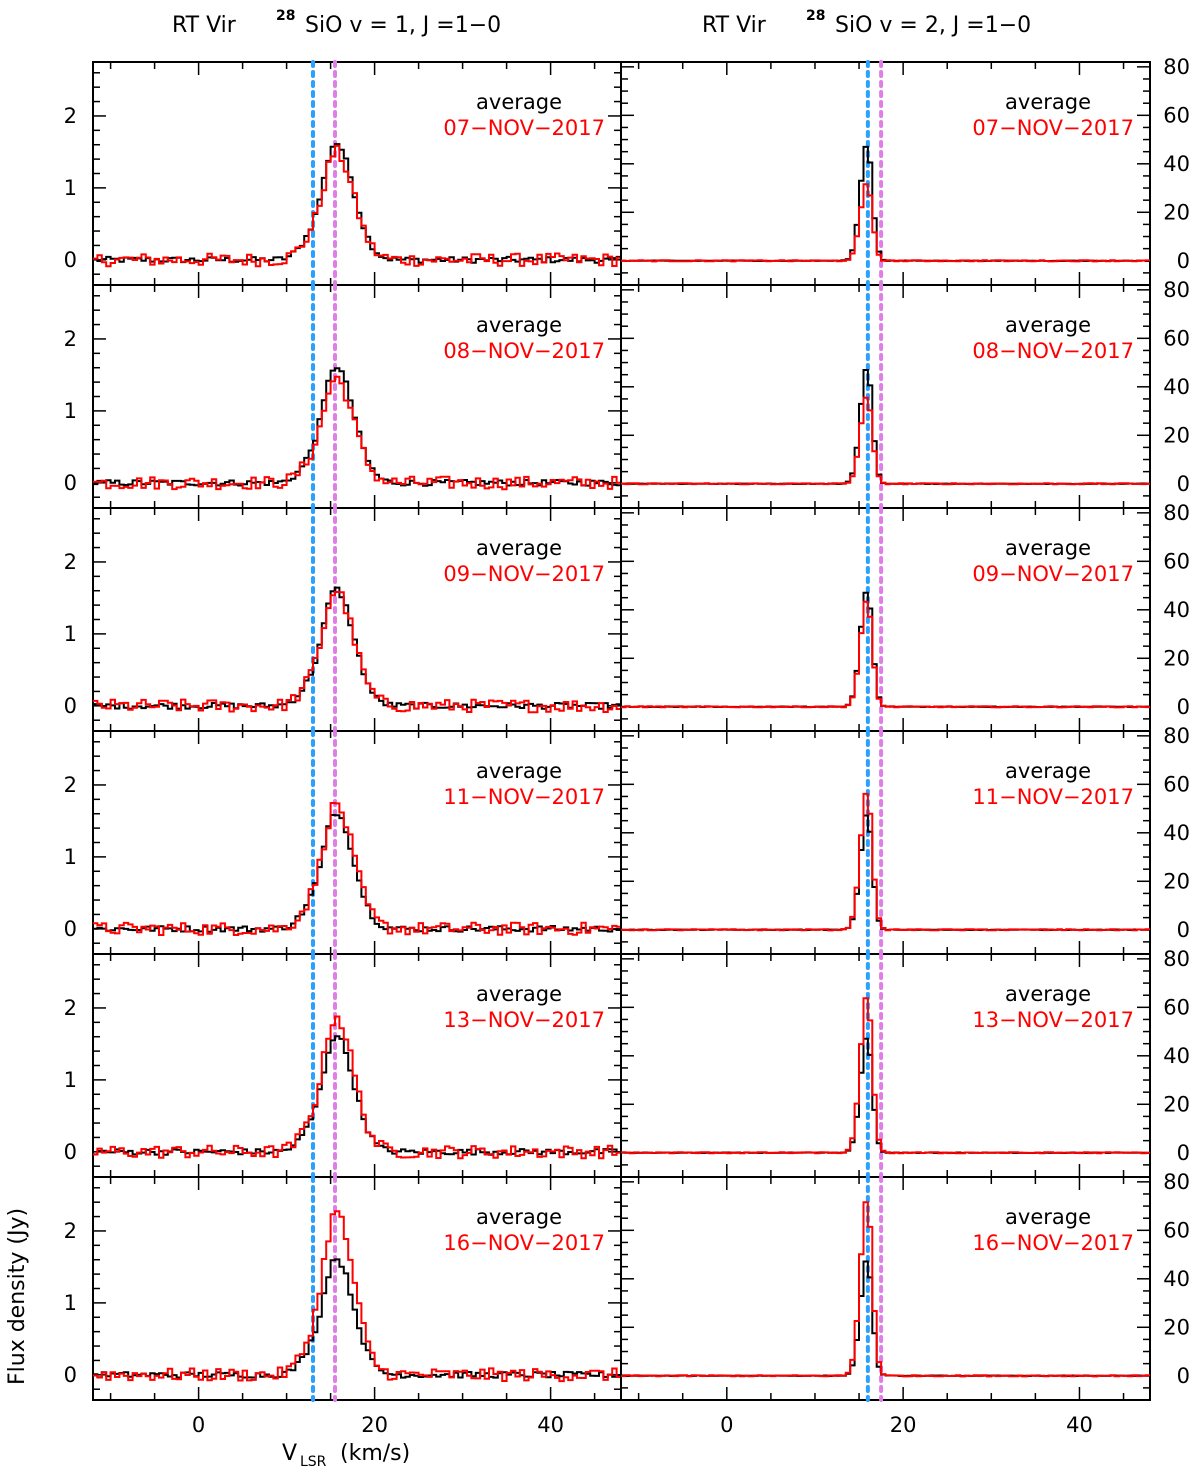  Describe the element at coordinates (313, 1462) in the screenshot. I see `x-axis-label-sub: LSR` at that location.